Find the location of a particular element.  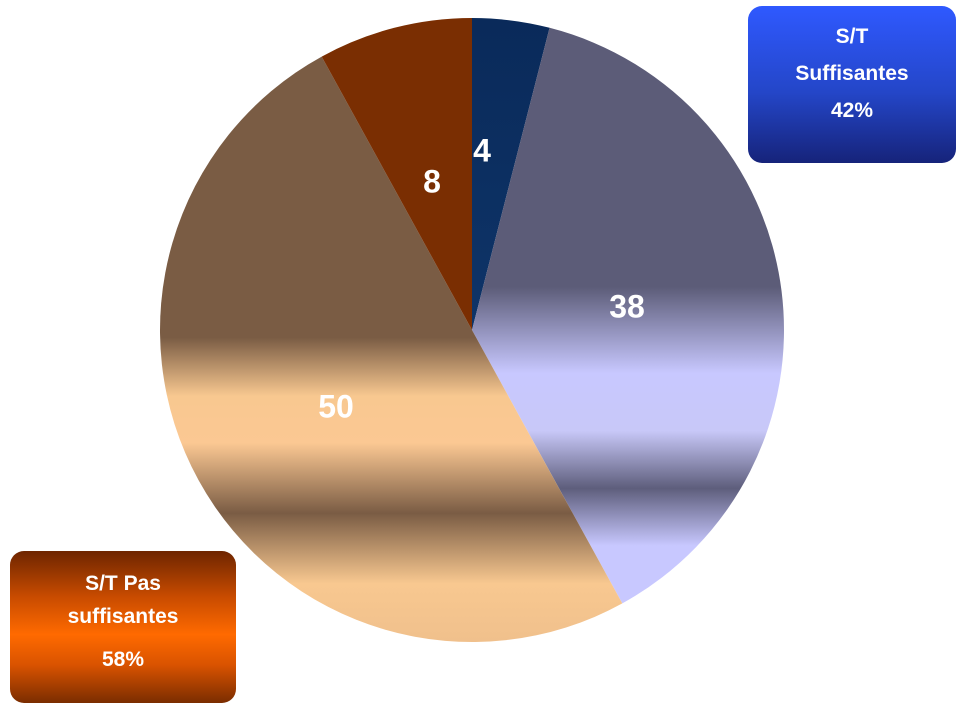

pas-suffisantes-summary-box: S/T Pas suffisantes 58% is located at coordinates (123, 627).